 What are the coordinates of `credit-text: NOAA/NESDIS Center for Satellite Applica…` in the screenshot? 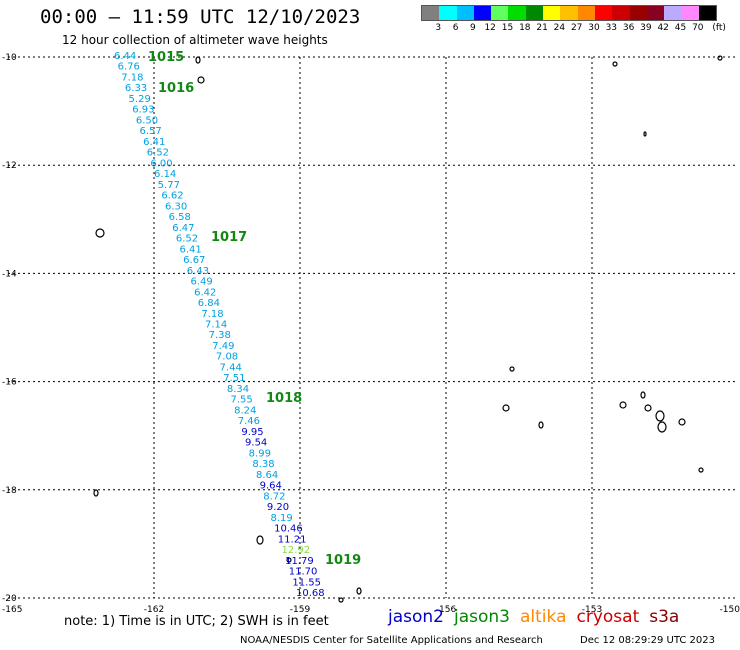 It's located at (391, 640).